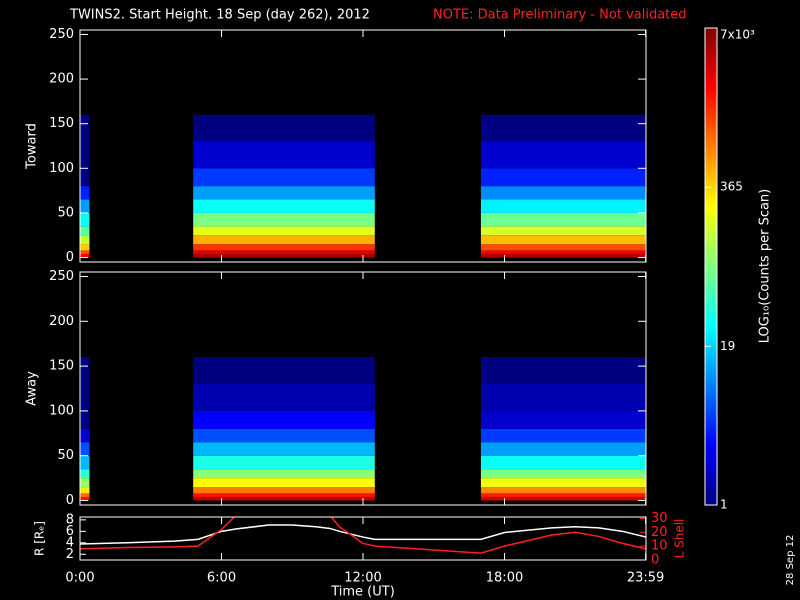  I want to click on y-tick-label: 150, so click(61, 366).